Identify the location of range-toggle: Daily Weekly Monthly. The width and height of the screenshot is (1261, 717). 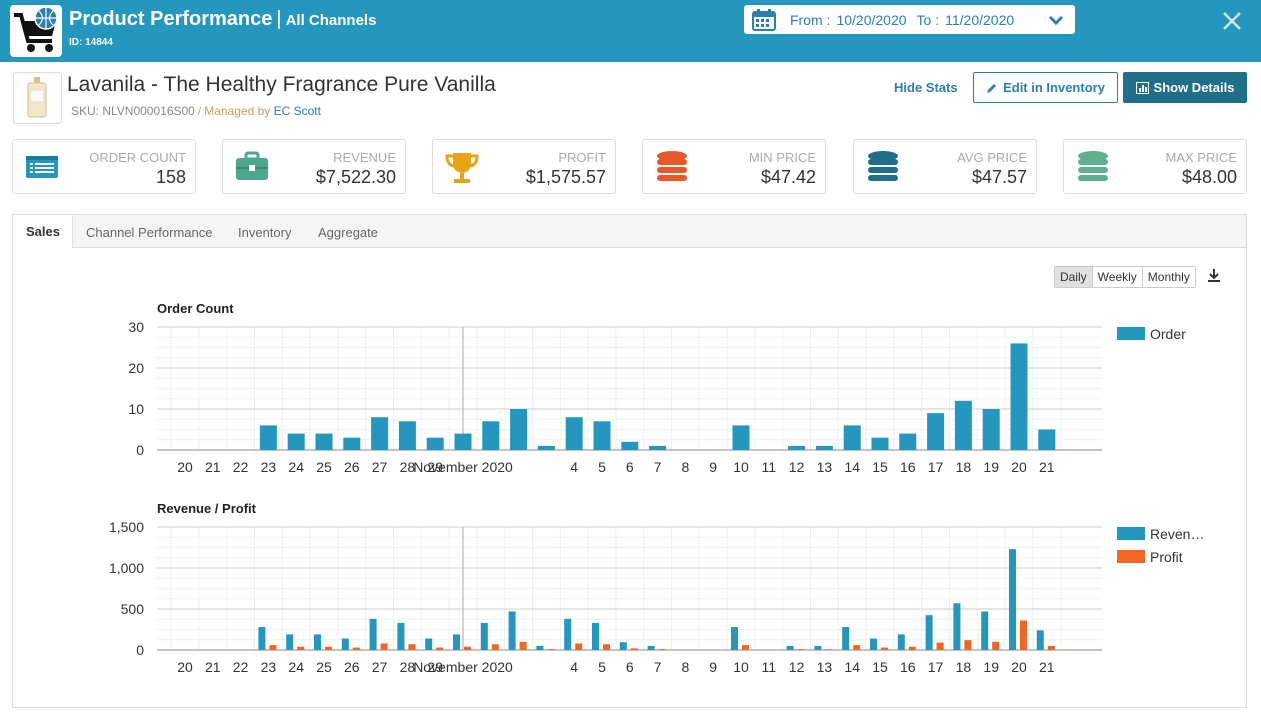
(1125, 277).